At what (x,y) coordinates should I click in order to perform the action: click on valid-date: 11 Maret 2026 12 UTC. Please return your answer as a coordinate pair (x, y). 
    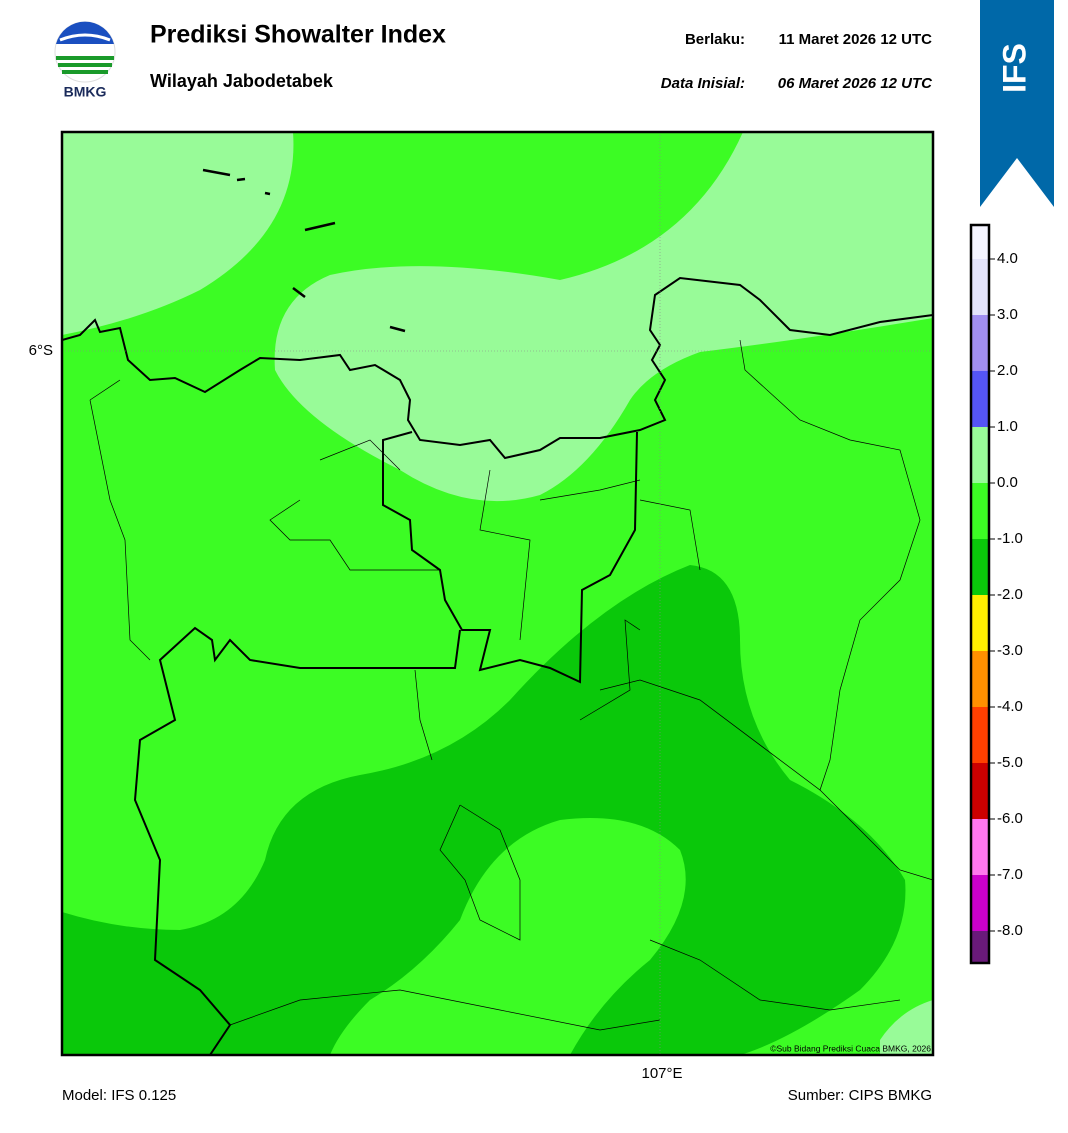
    Looking at the image, I should click on (856, 39).